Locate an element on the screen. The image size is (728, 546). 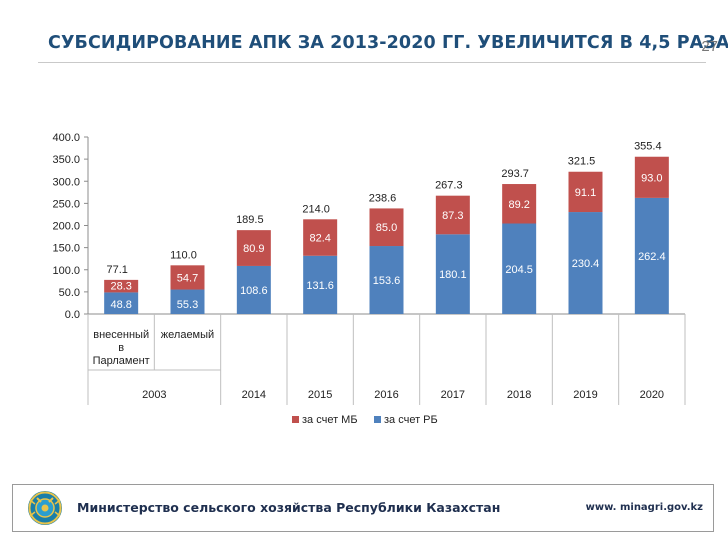
website-link: www. minagri.gov.kz is located at coordinates (644, 507).